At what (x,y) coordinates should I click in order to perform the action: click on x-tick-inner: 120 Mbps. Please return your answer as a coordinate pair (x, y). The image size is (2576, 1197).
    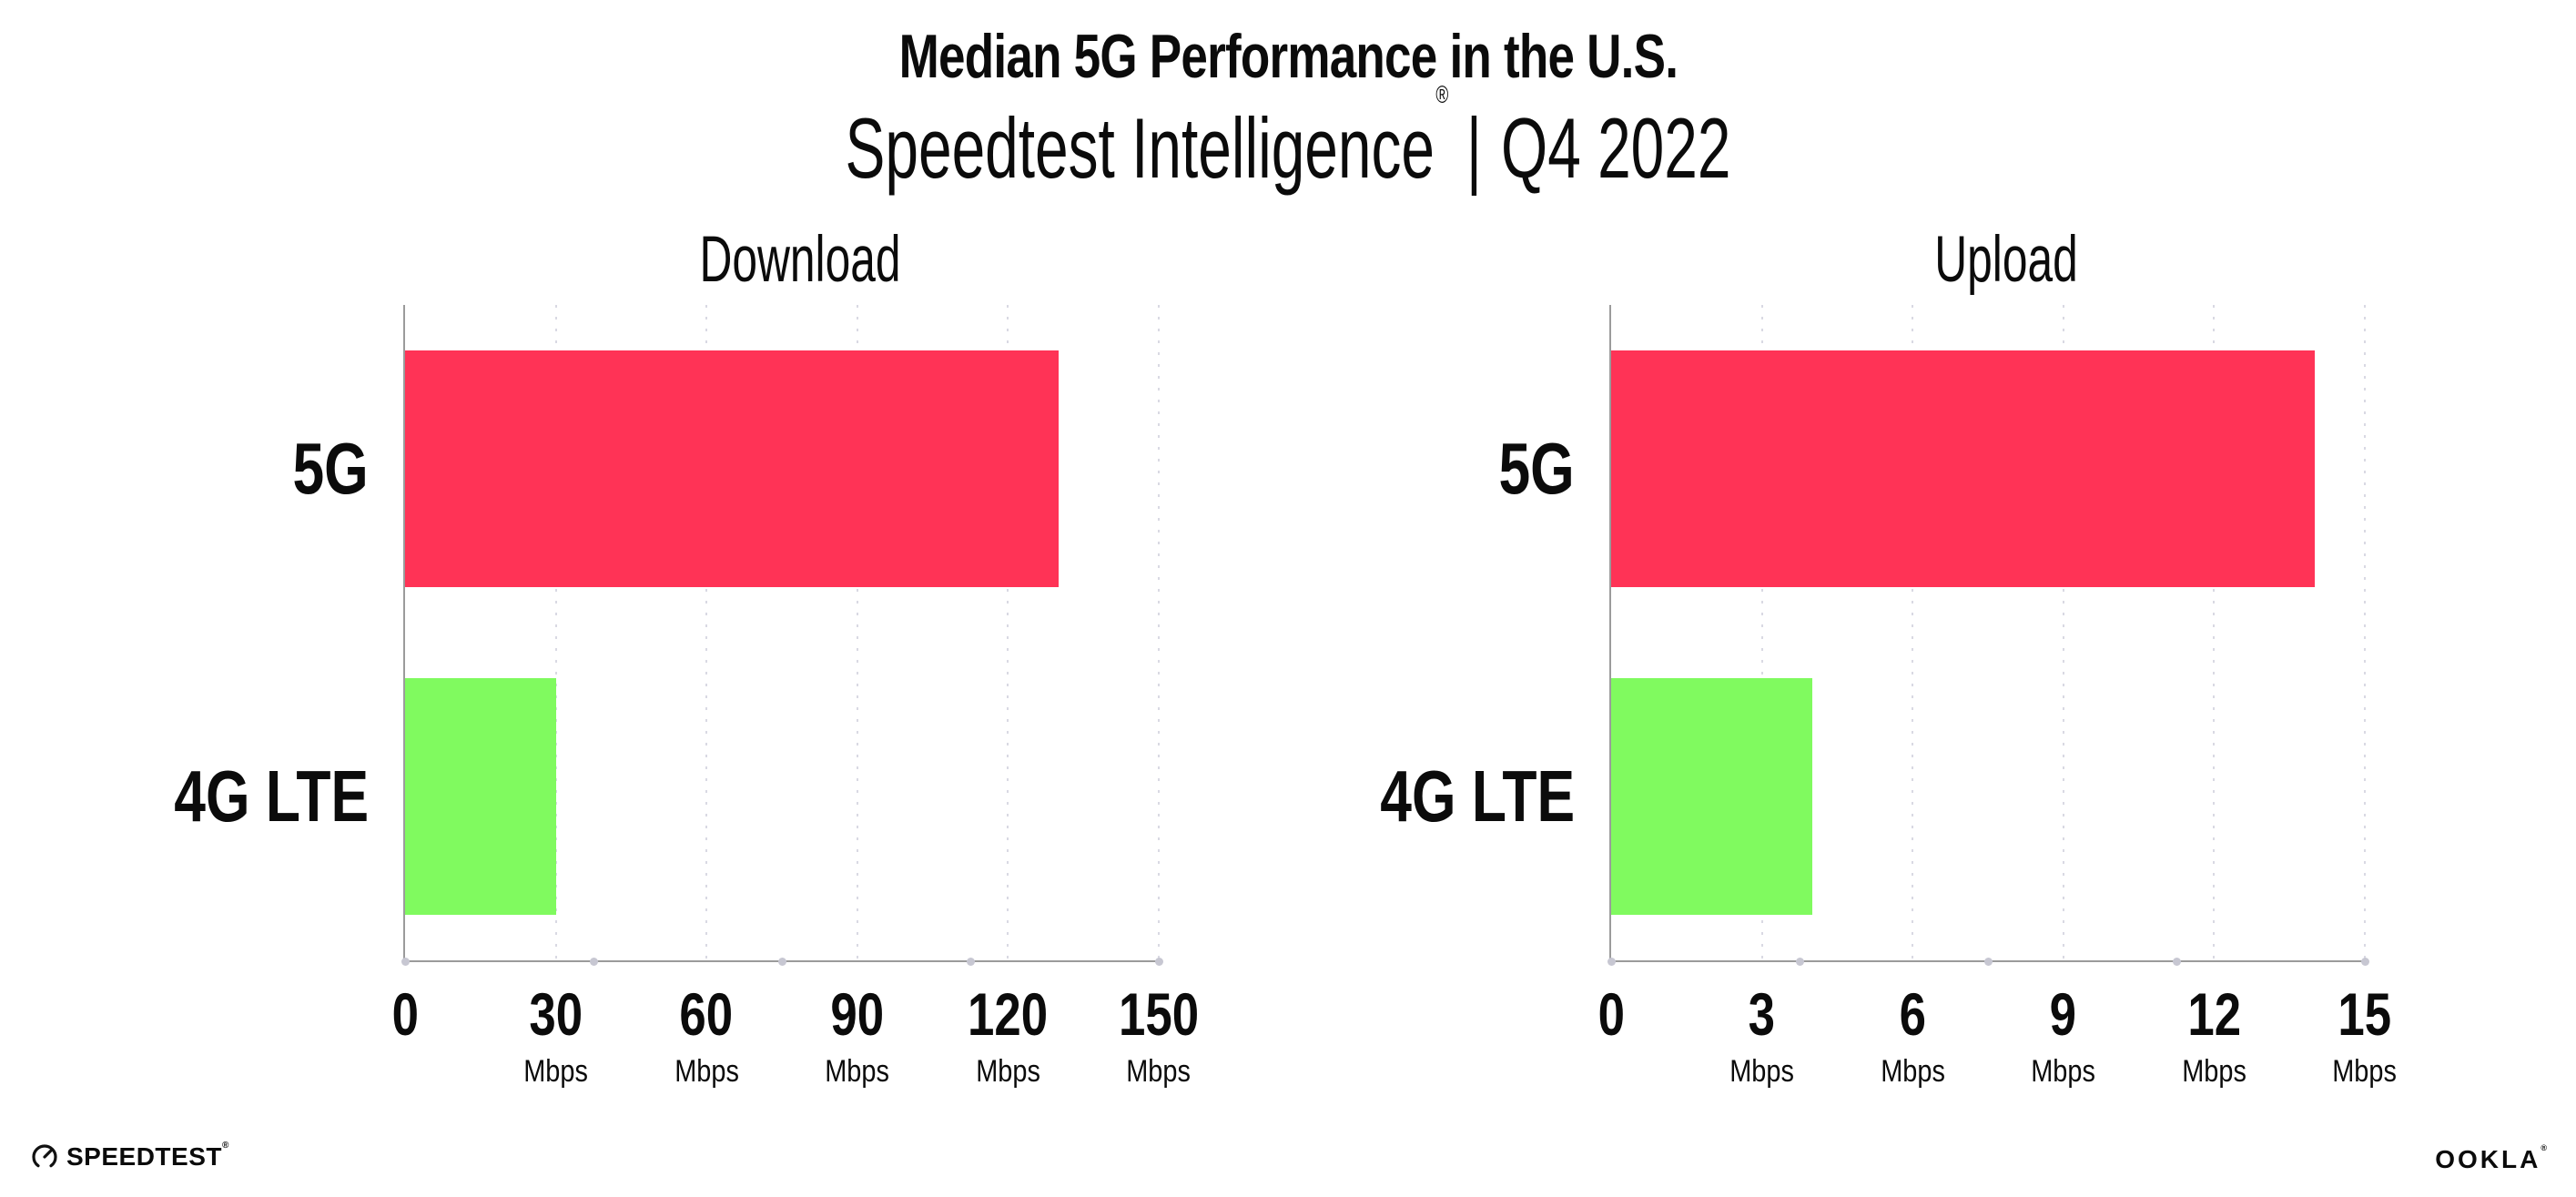
    Looking at the image, I should click on (1007, 1036).